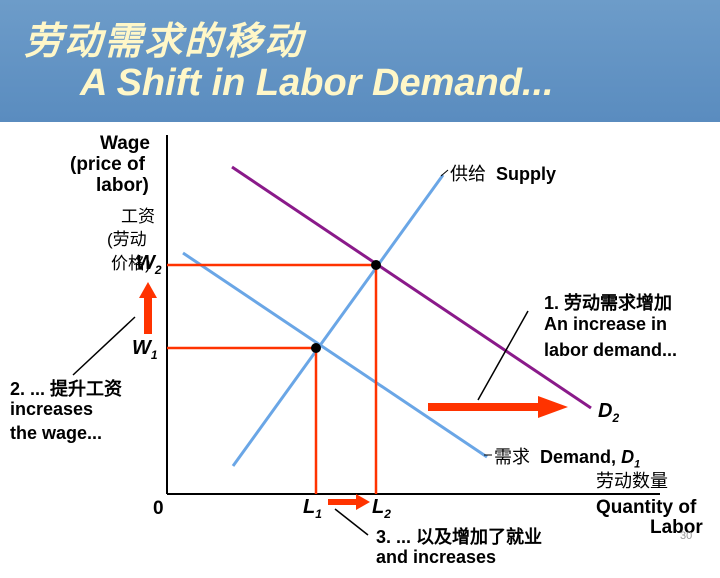 The height and width of the screenshot is (578, 720). What do you see at coordinates (125, 143) in the screenshot?
I see `y-axis-label-1: Wage` at bounding box center [125, 143].